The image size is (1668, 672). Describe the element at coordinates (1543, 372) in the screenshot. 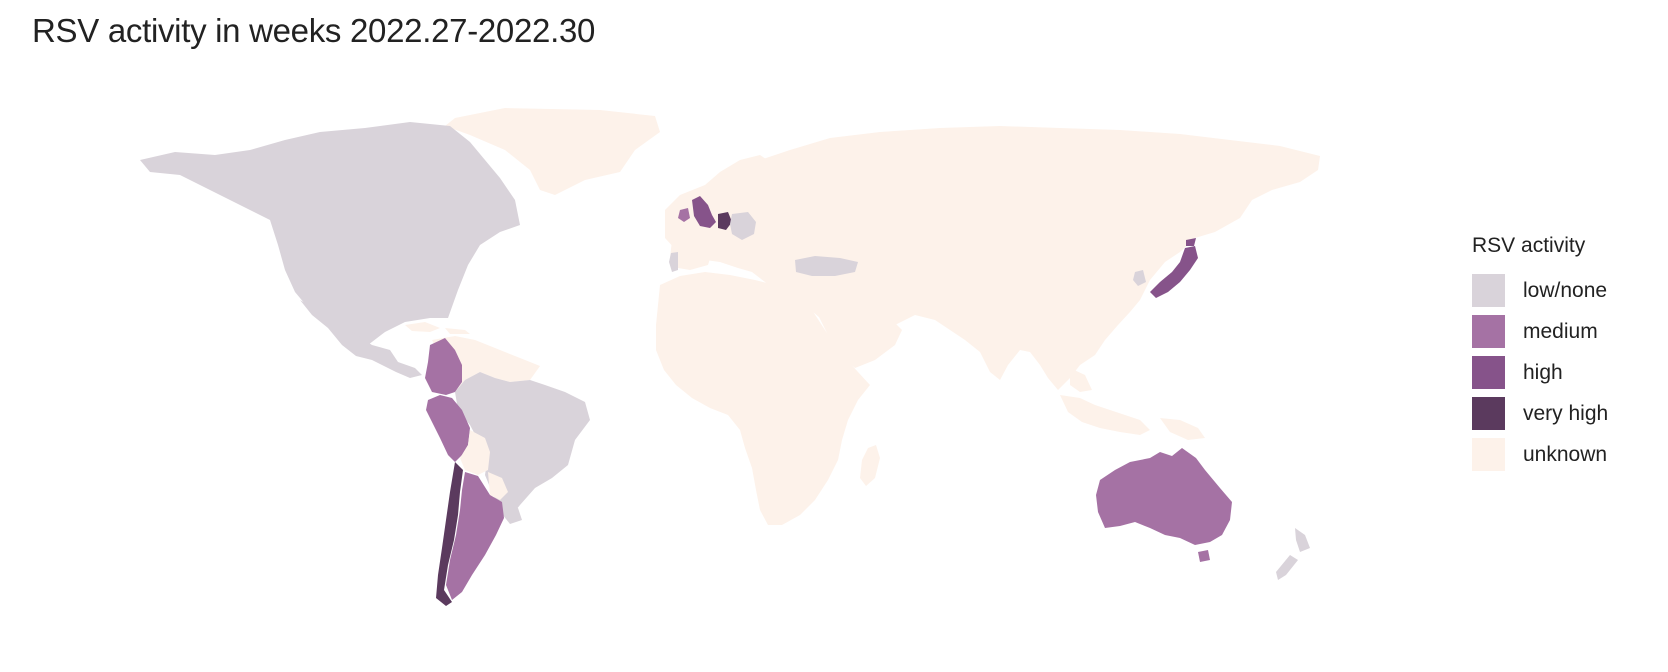

I see `legend-label-high: high` at that location.